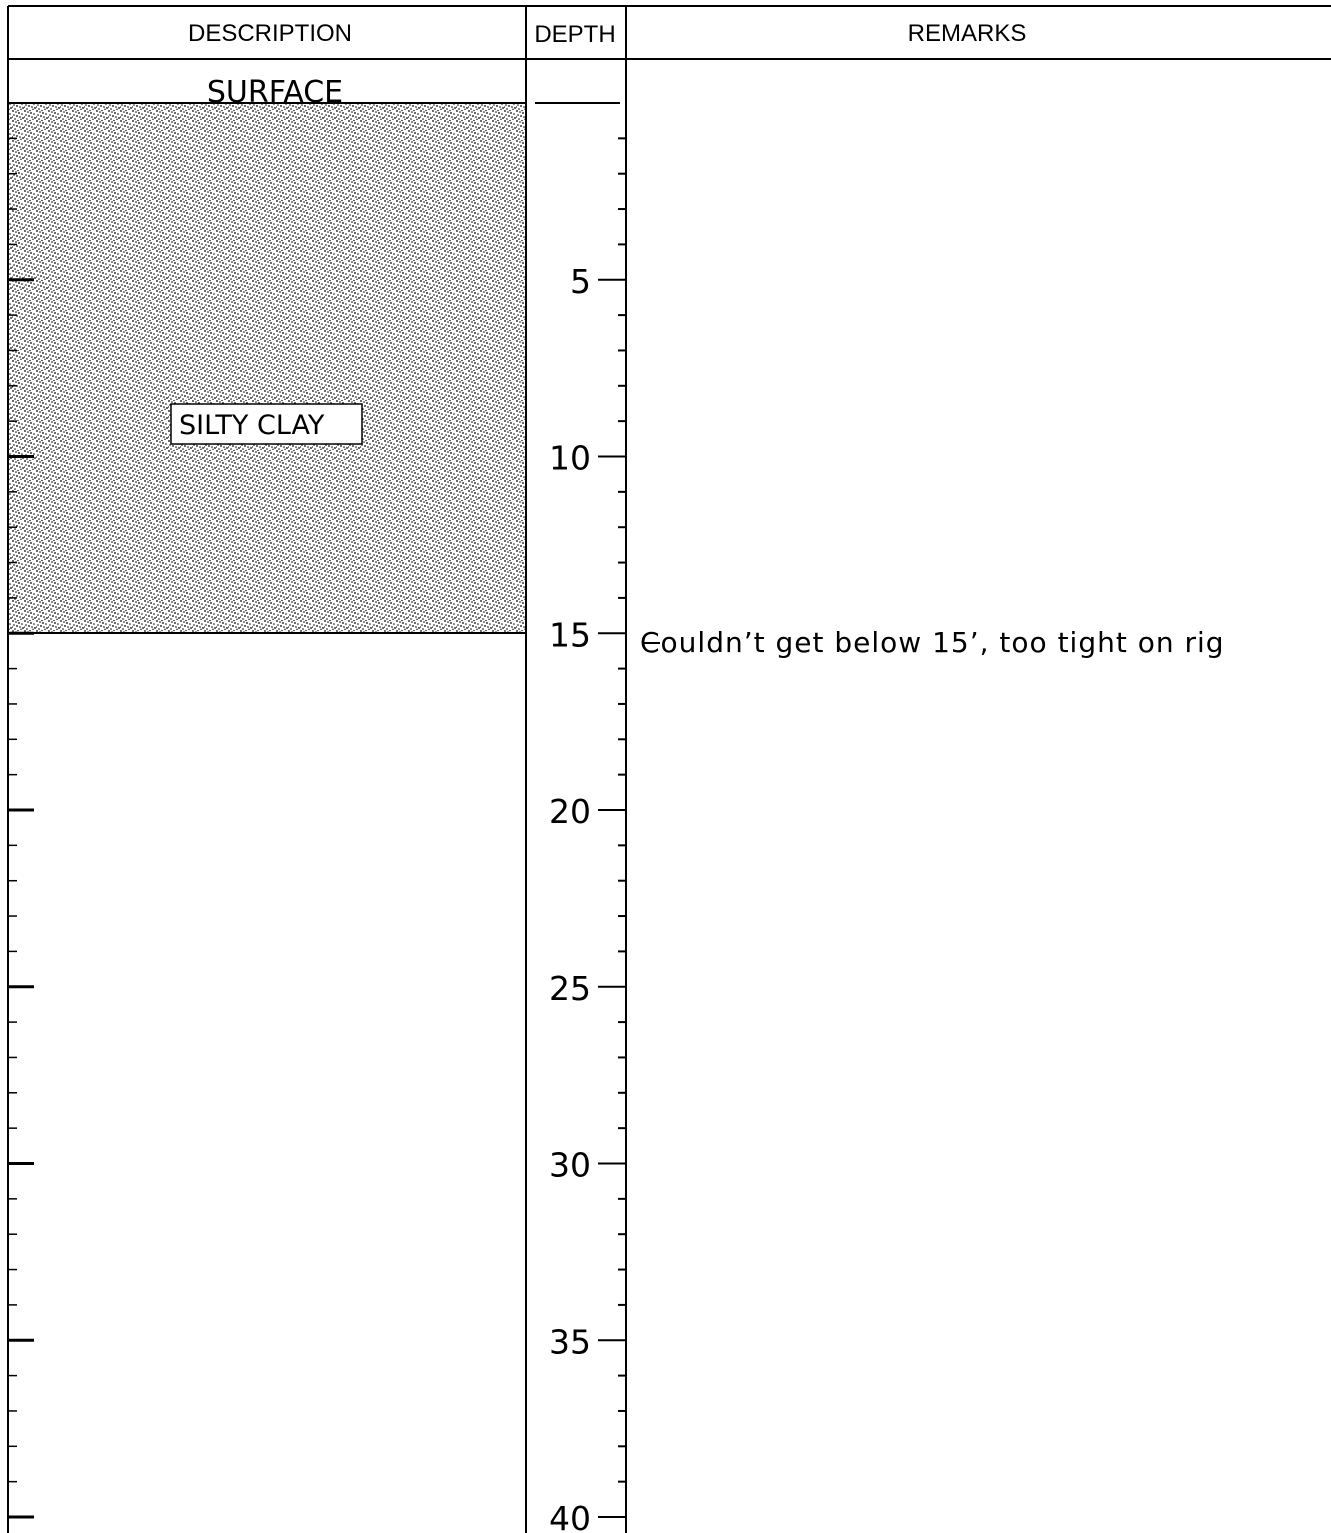  I want to click on layer-label-box, so click(266, 424).